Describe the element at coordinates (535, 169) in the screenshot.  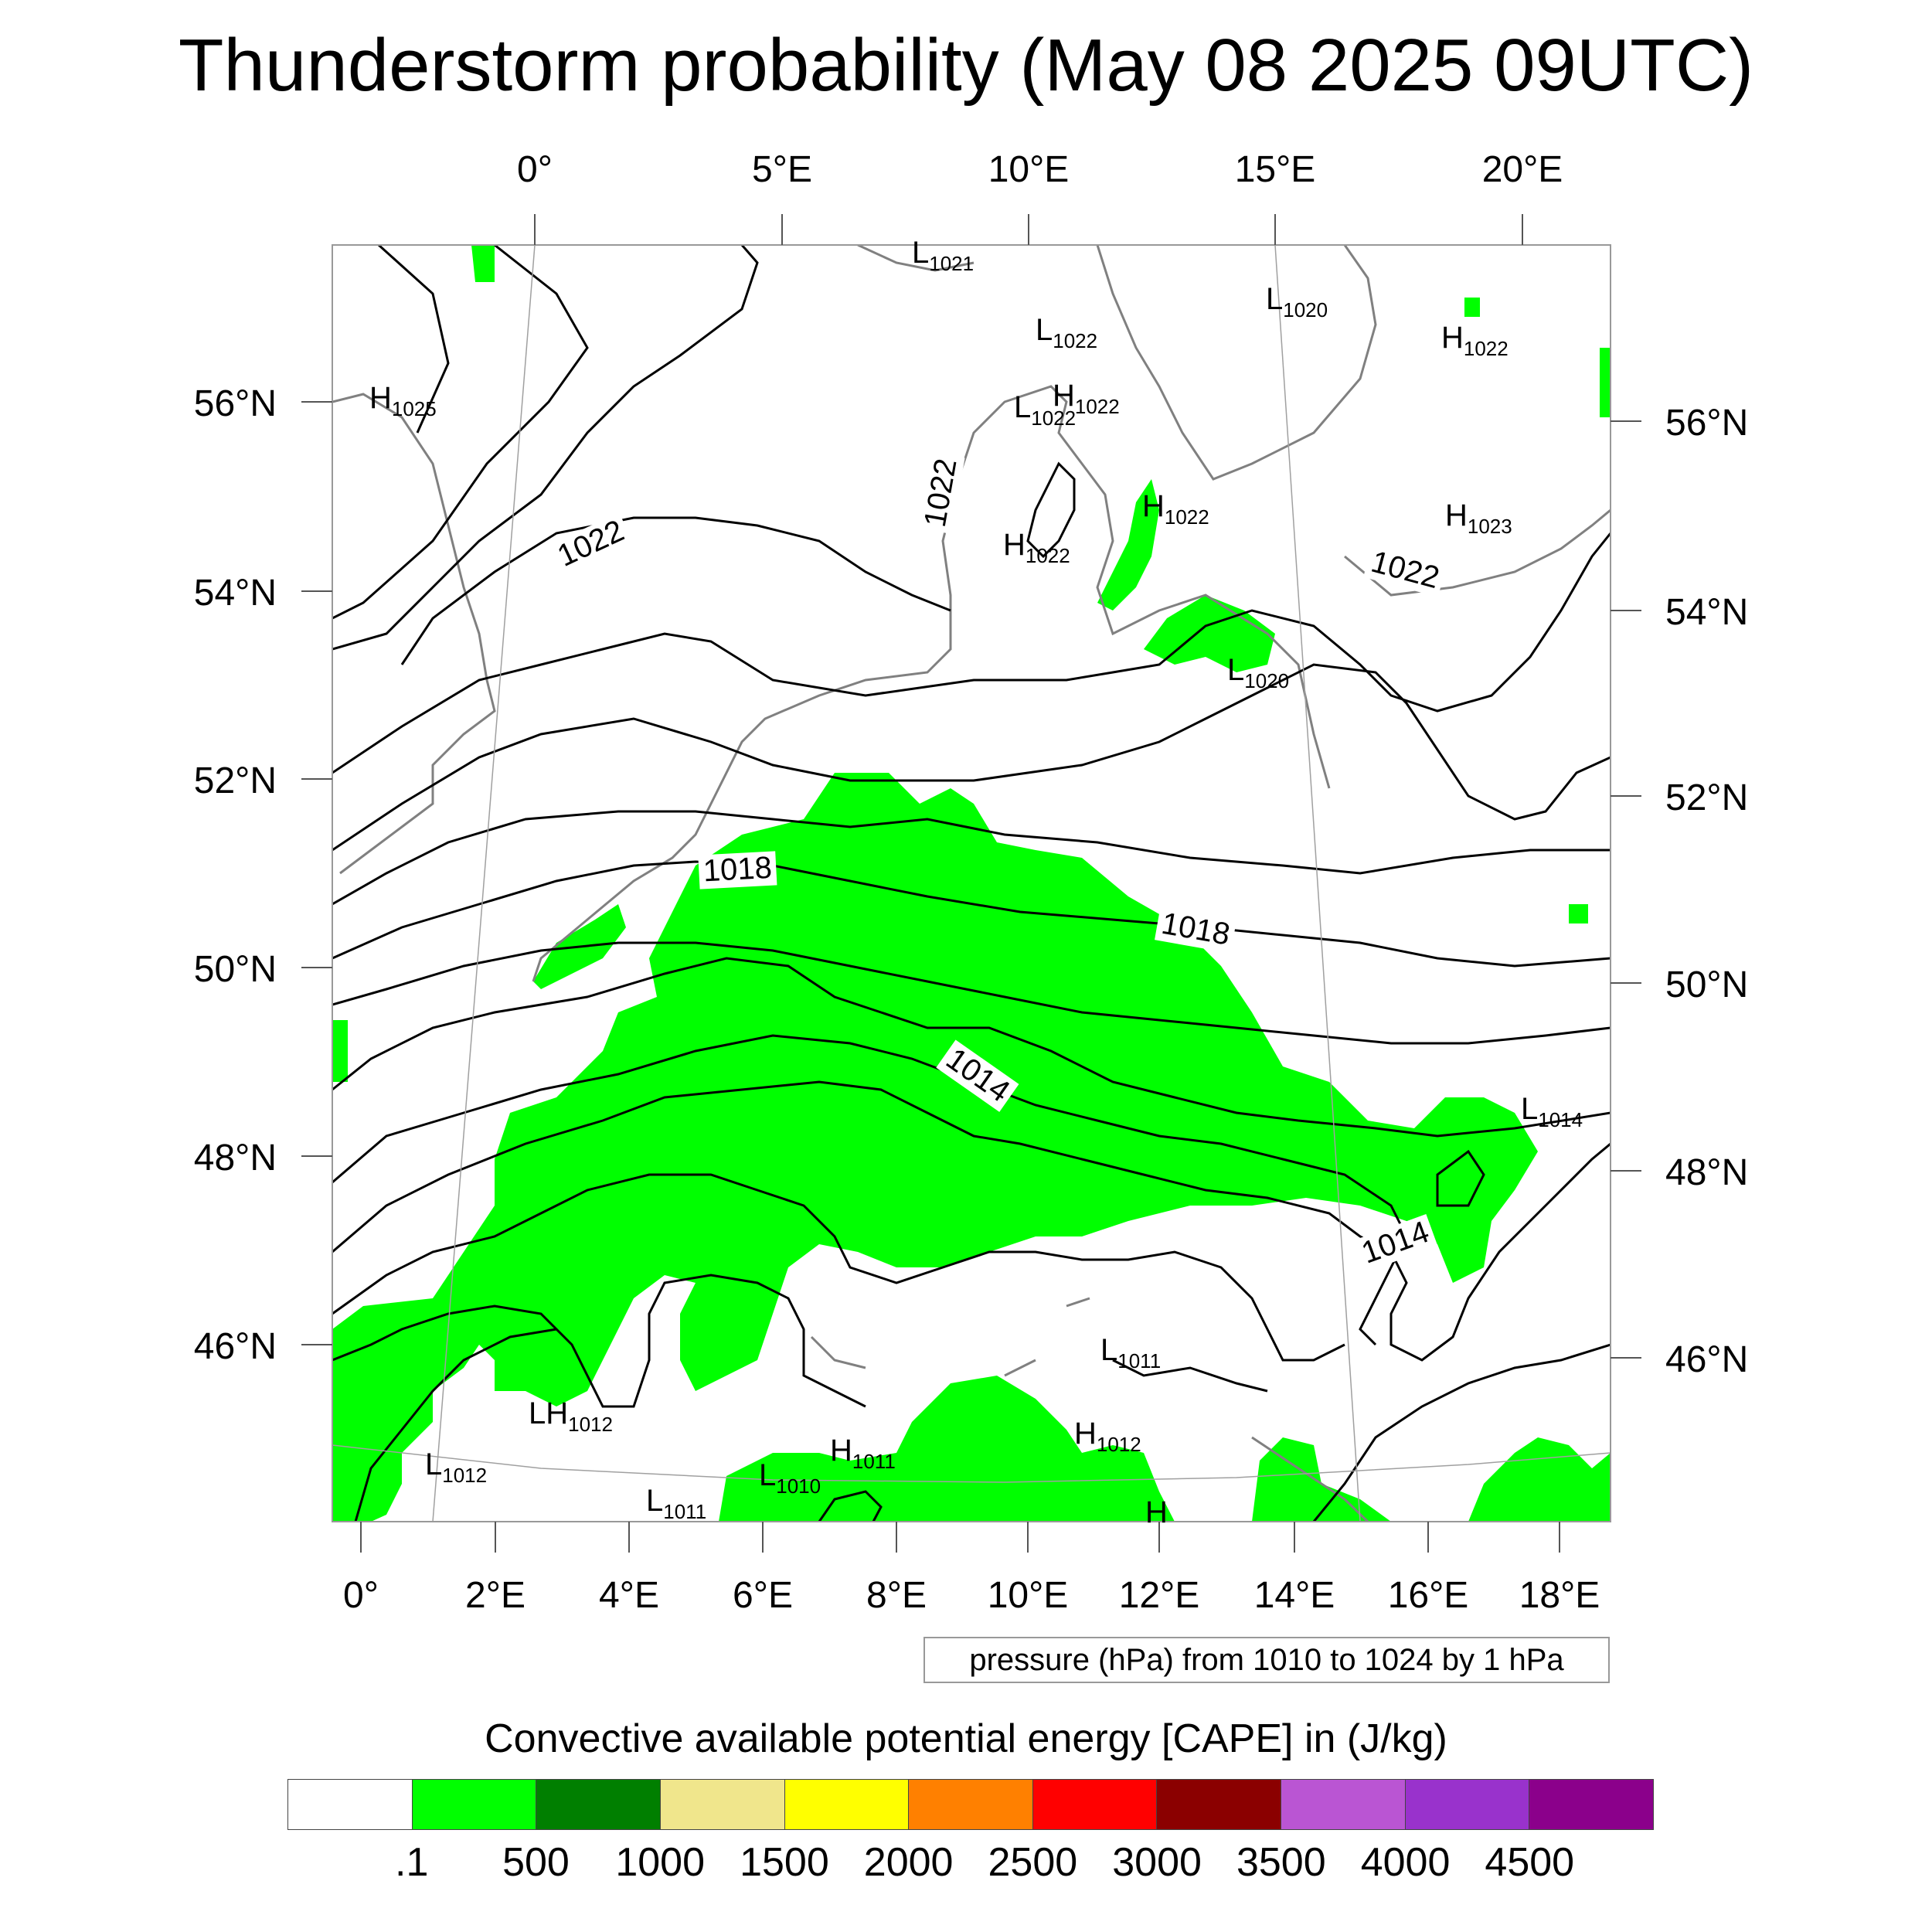
I see `top-lon-label: 0°` at that location.